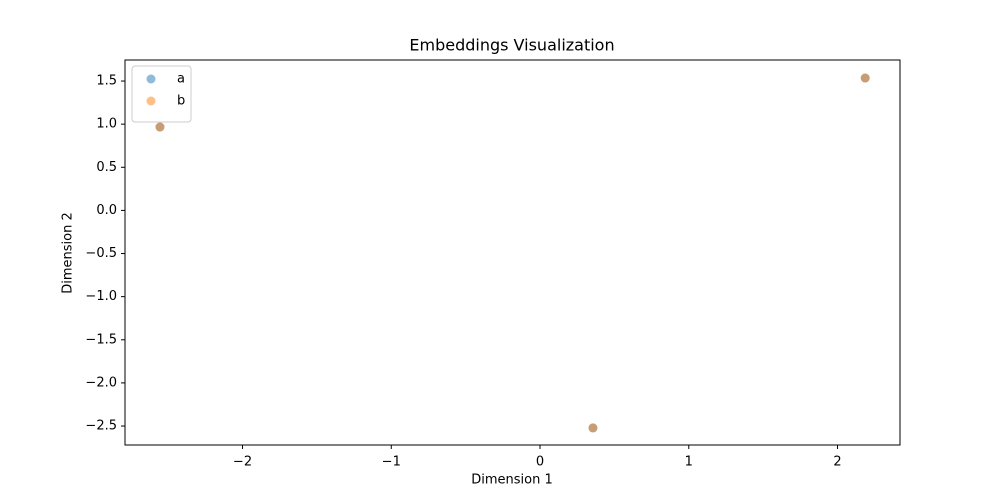  What do you see at coordinates (161, 94) in the screenshot?
I see `legend: ab` at bounding box center [161, 94].